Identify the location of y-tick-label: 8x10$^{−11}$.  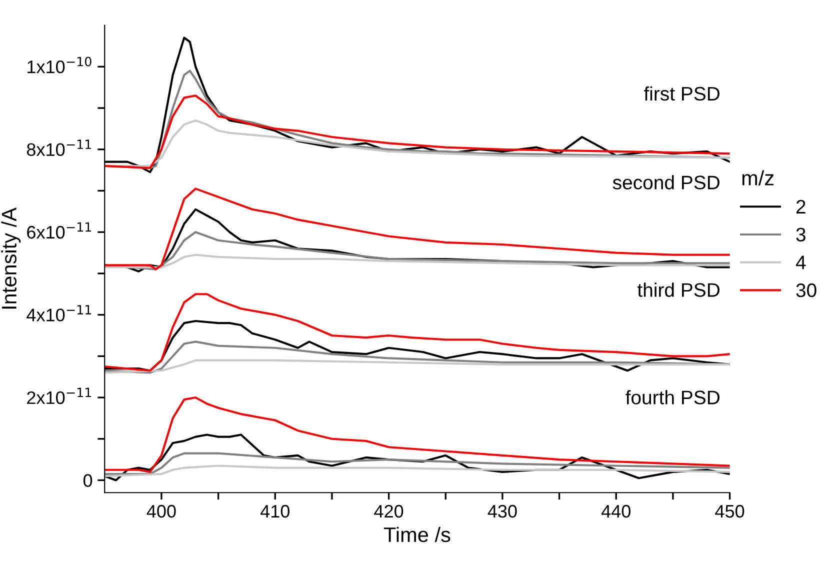
(59, 148).